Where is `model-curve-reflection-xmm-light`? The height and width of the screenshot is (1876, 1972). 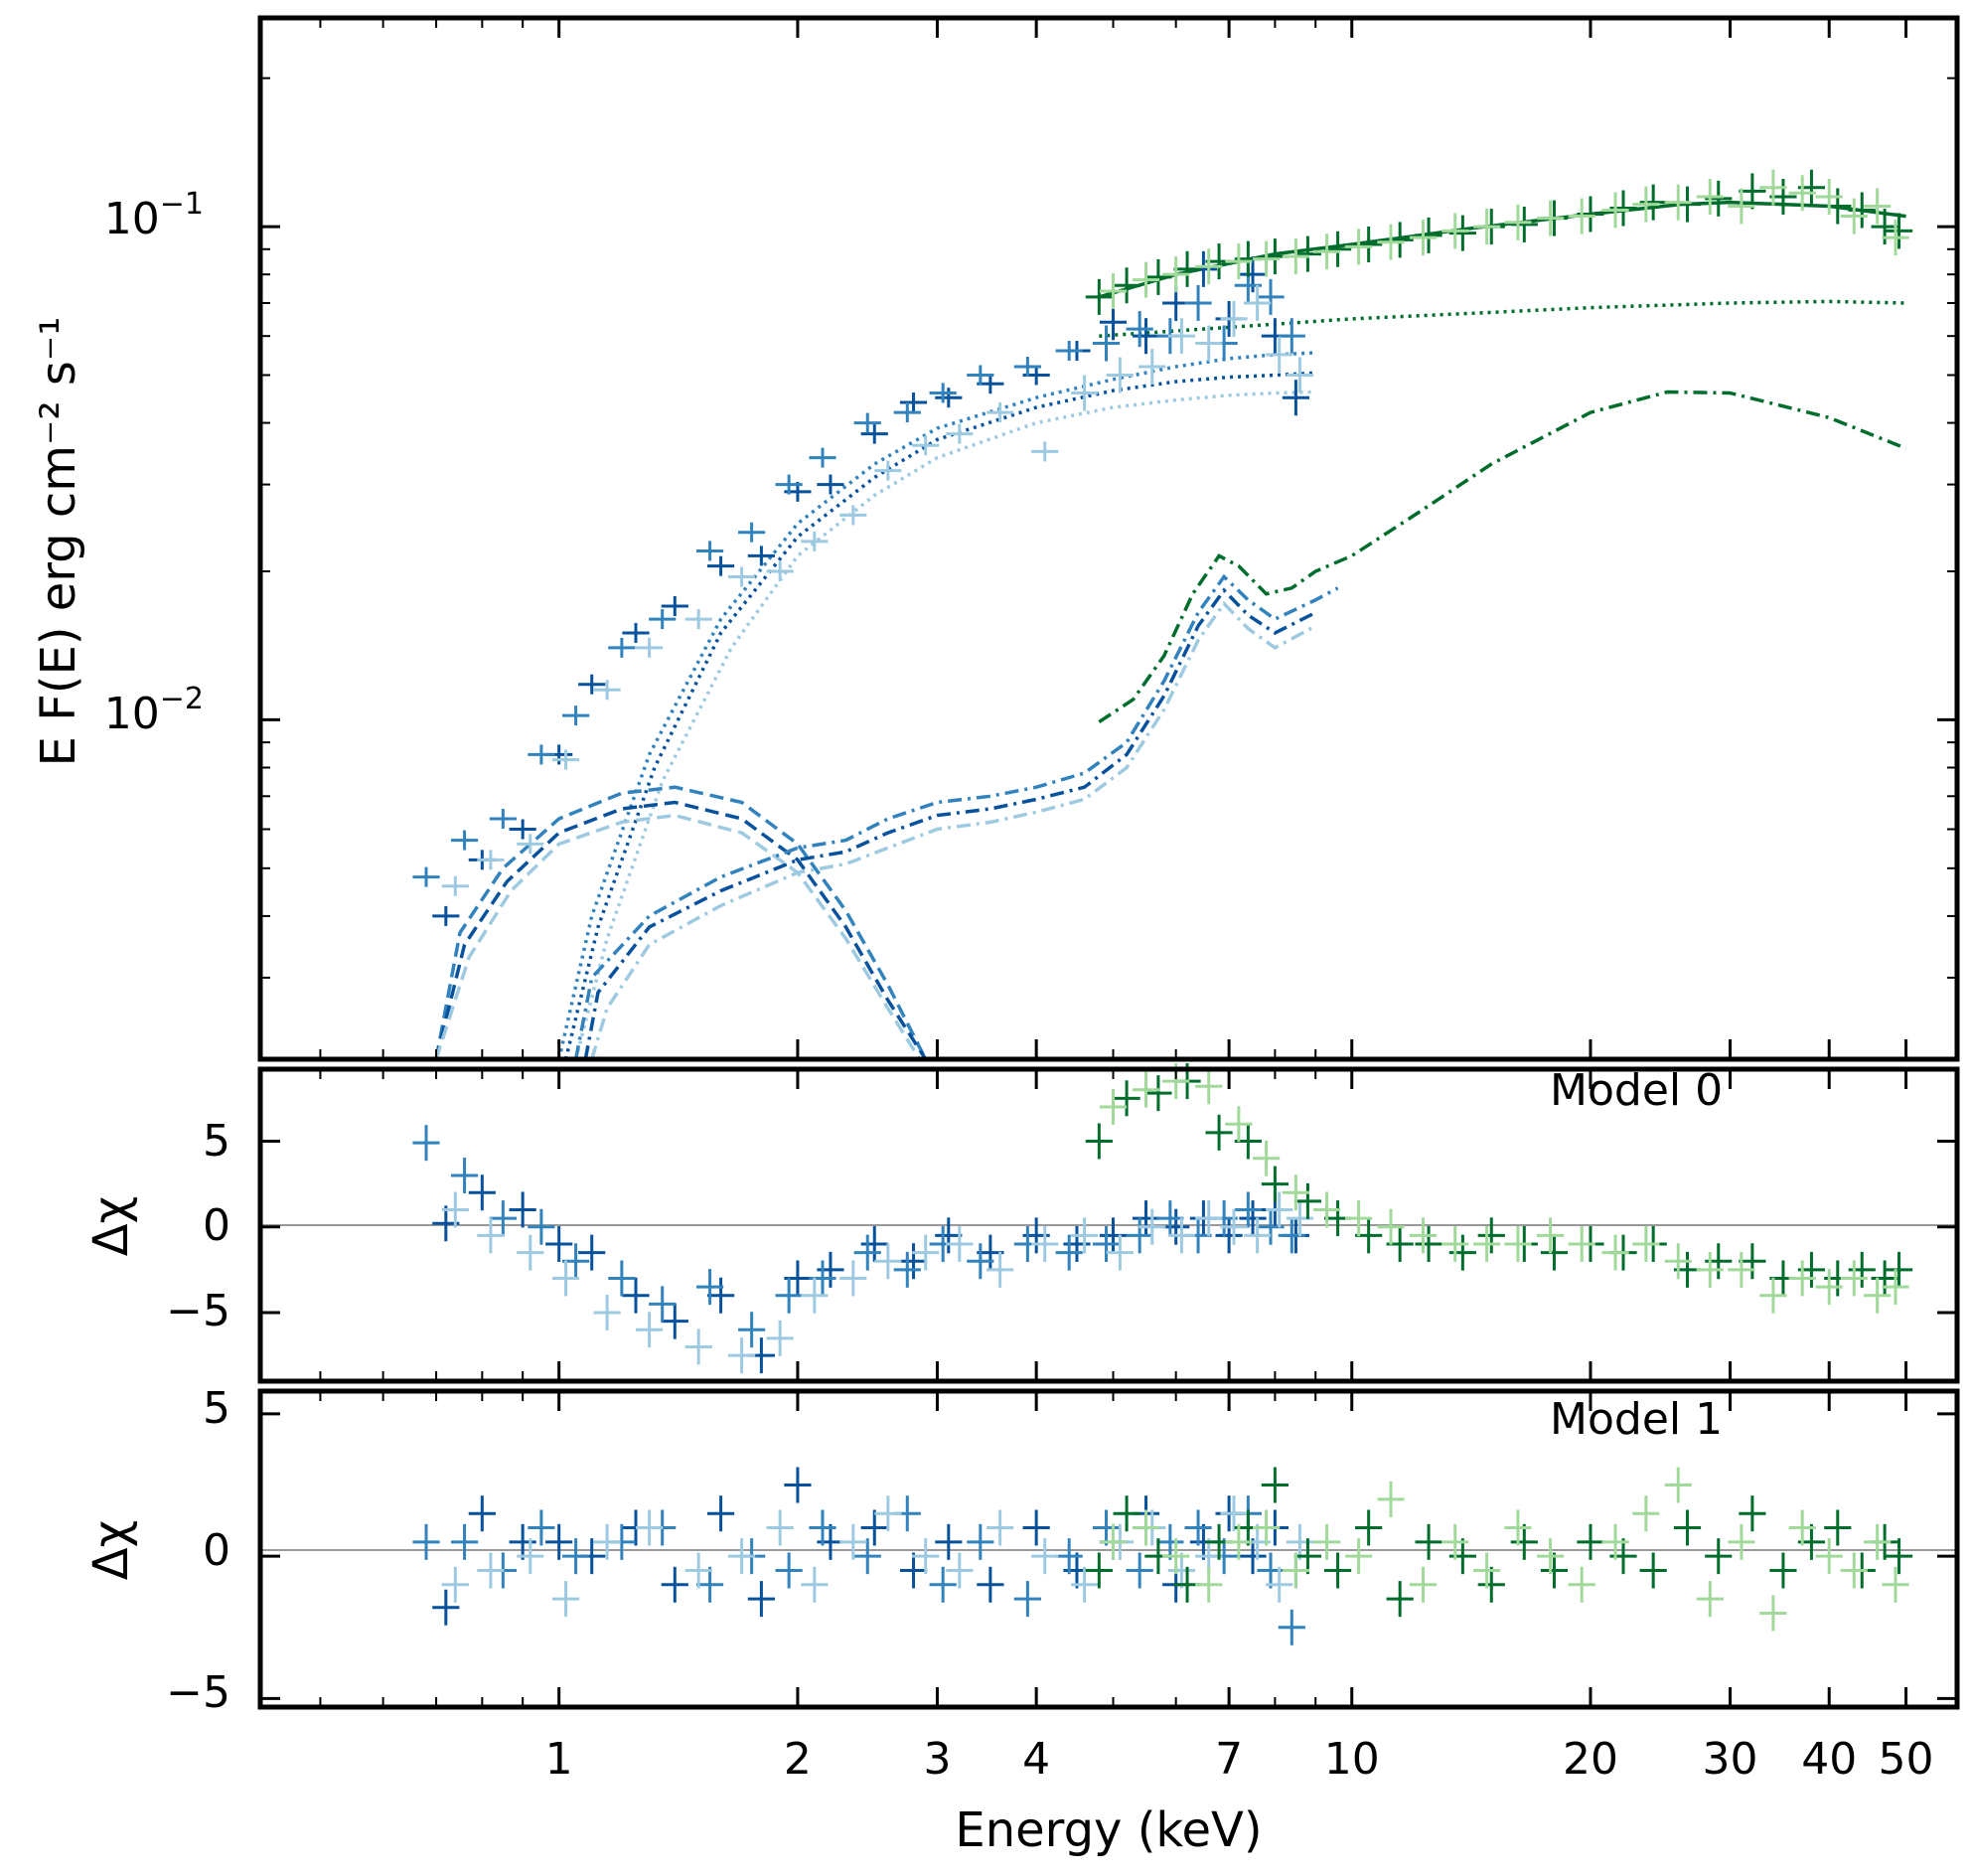
model-curve-reflection-xmm-light is located at coordinates (953, 830).